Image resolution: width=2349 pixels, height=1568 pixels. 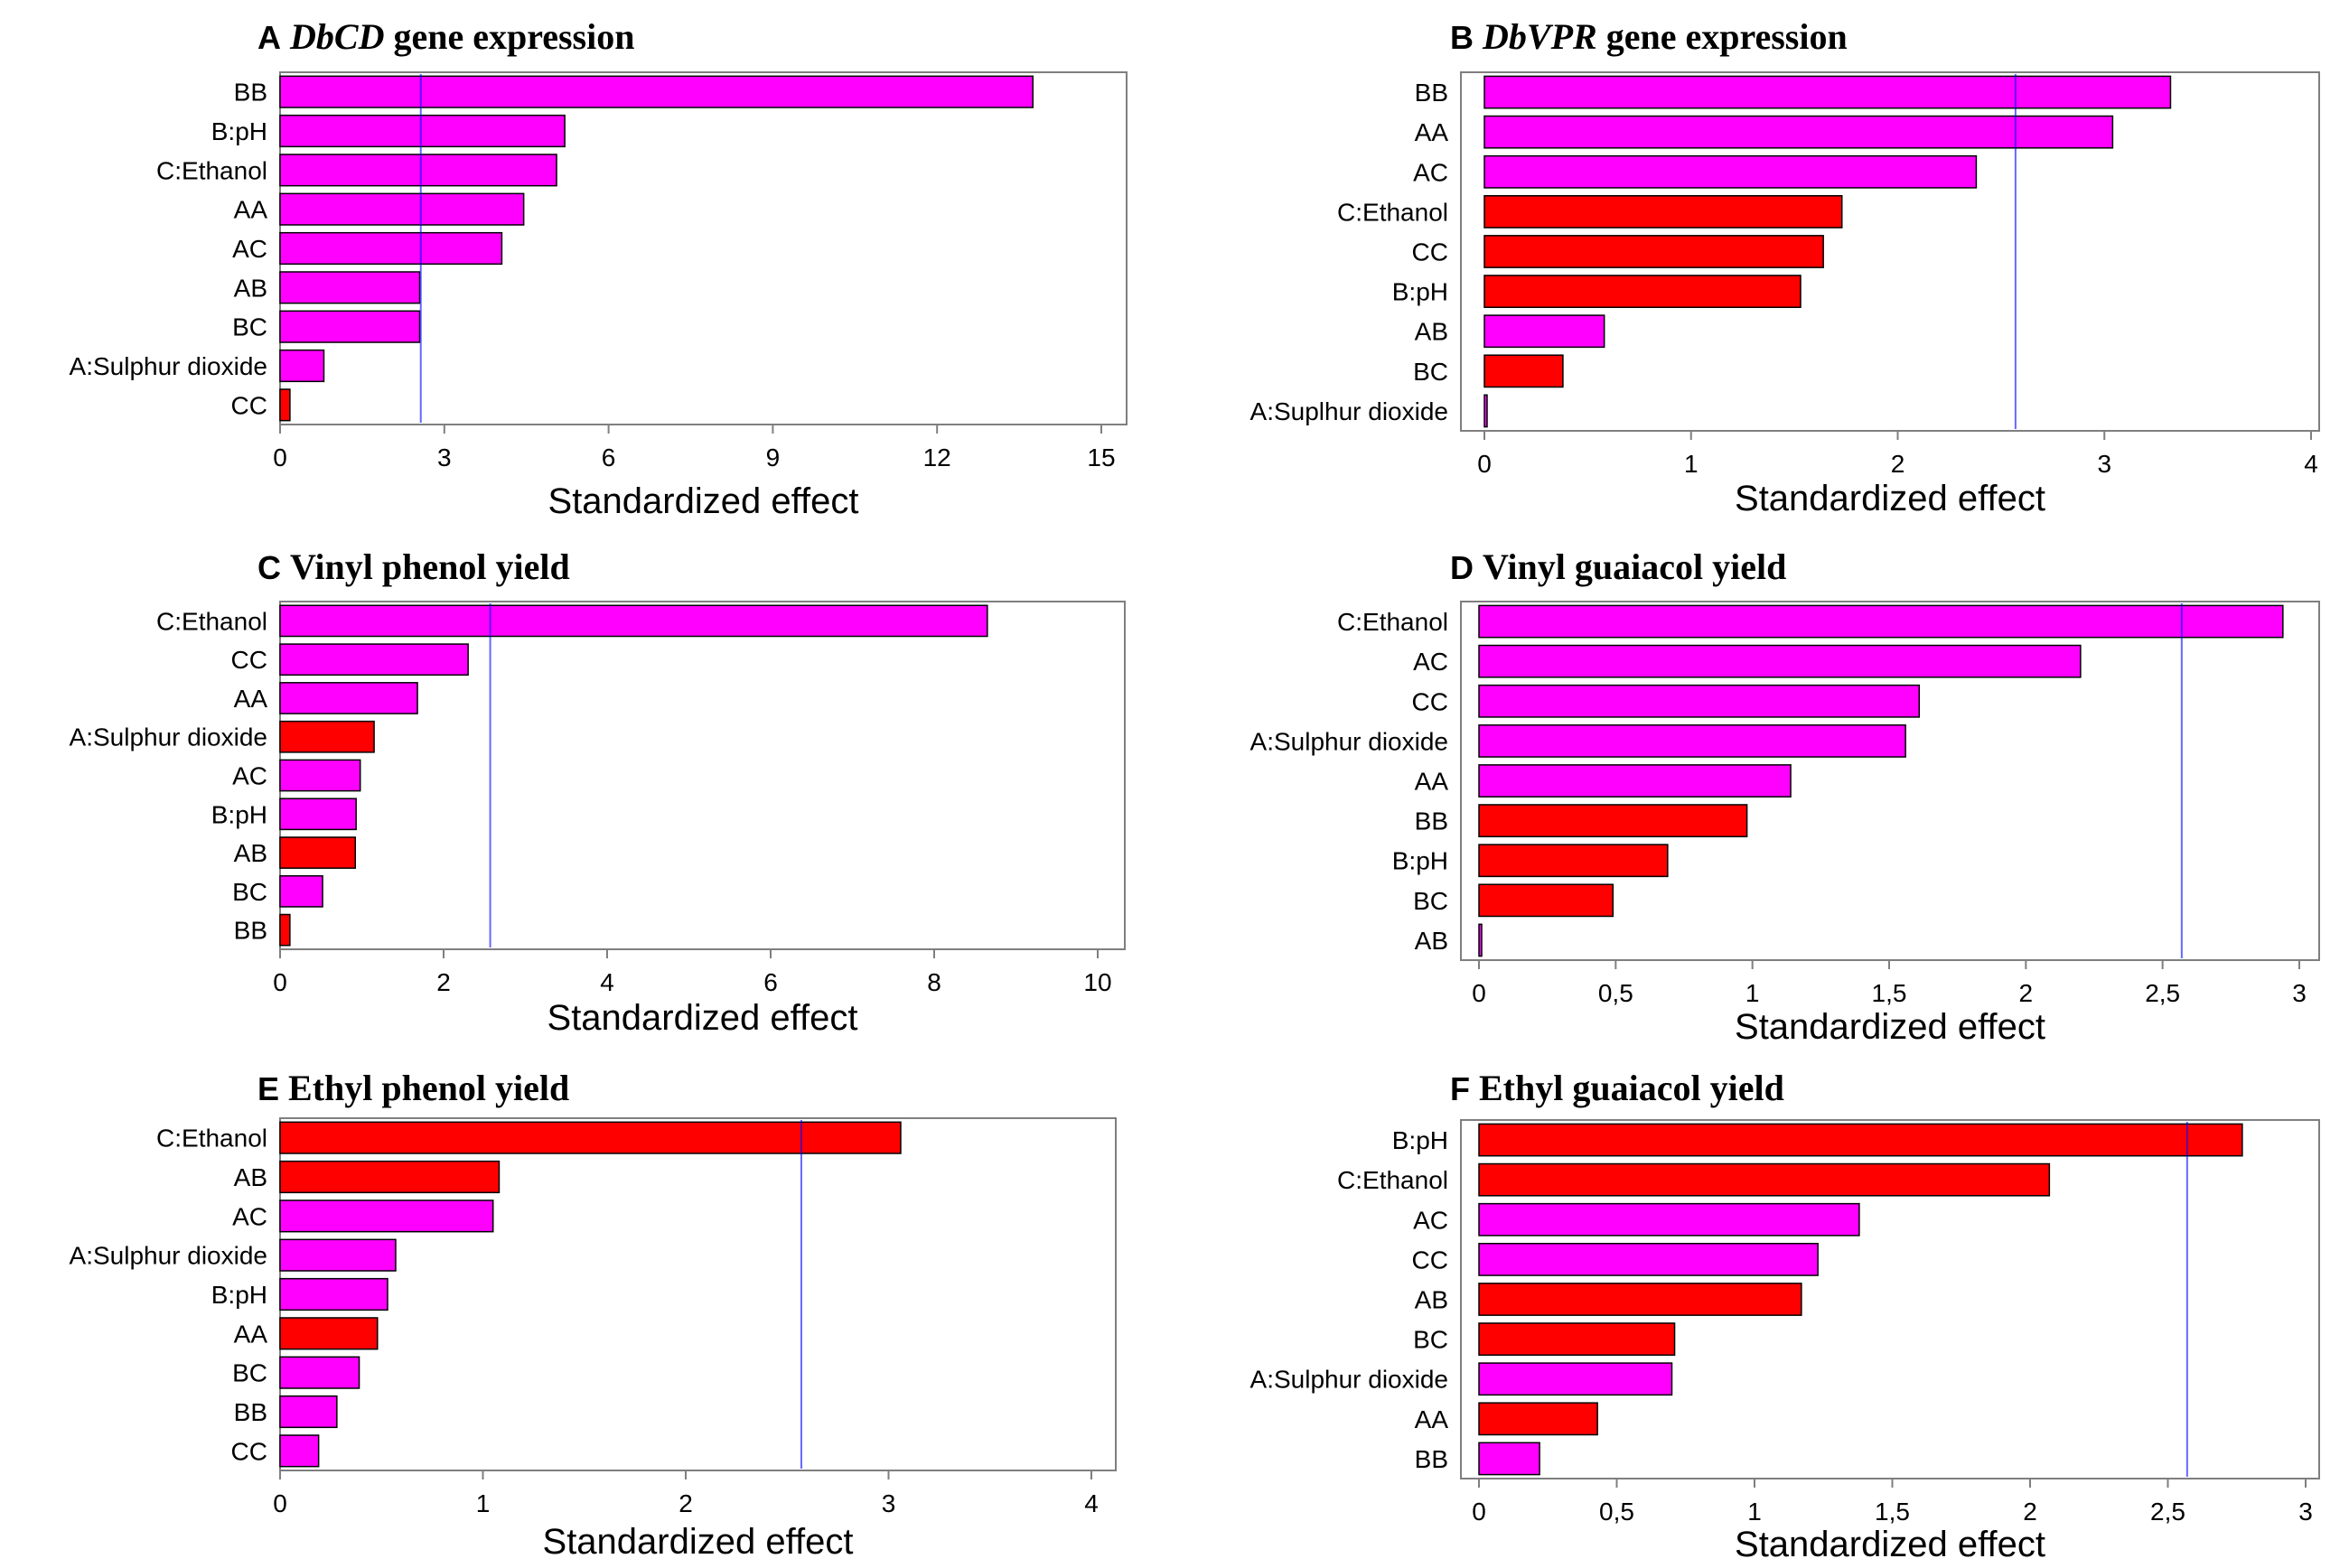 I want to click on x-tick-label: 0,5, so click(x=1615, y=993).